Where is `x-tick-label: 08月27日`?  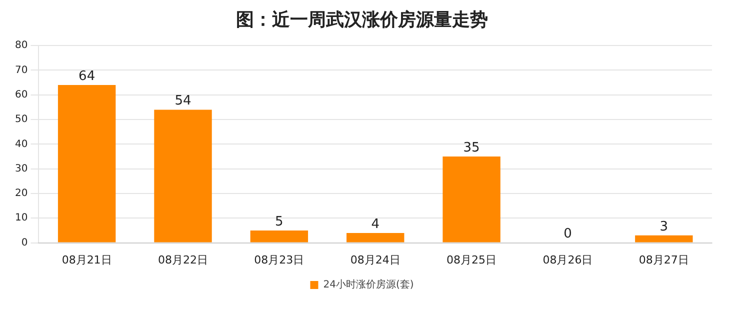 x-tick-label: 08月27日 is located at coordinates (663, 259).